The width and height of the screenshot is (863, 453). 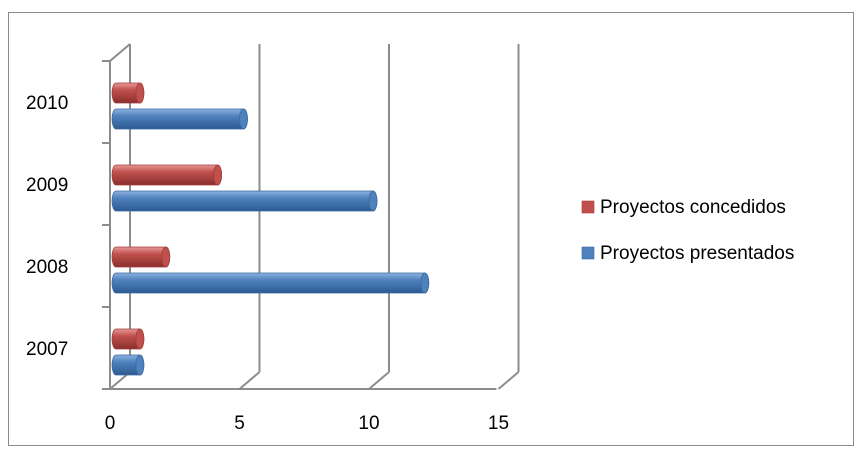 I want to click on y-tick-label-2010: 2010, so click(x=47, y=103).